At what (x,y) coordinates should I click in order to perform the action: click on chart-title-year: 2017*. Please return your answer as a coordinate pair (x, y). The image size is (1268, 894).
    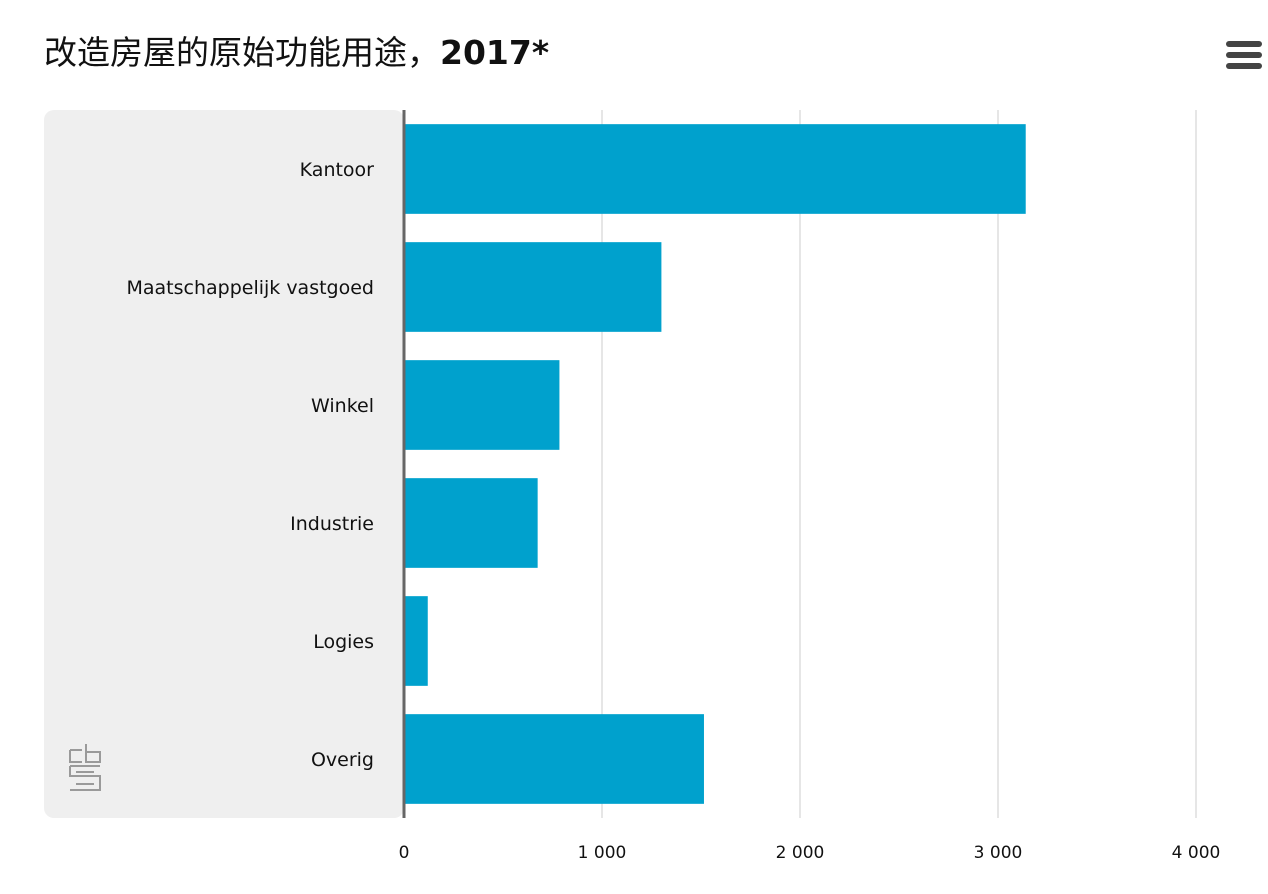
    Looking at the image, I should click on (495, 52).